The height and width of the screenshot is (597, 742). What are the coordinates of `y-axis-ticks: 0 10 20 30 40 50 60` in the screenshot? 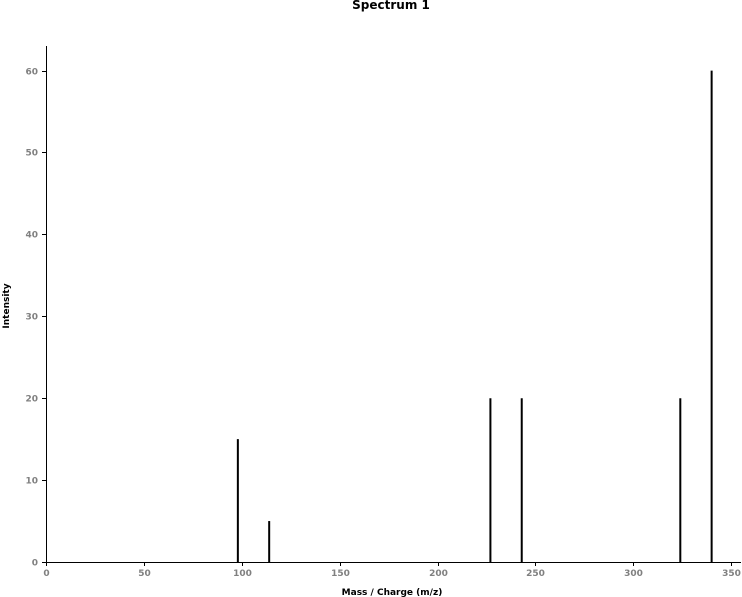 It's located at (35, 318).